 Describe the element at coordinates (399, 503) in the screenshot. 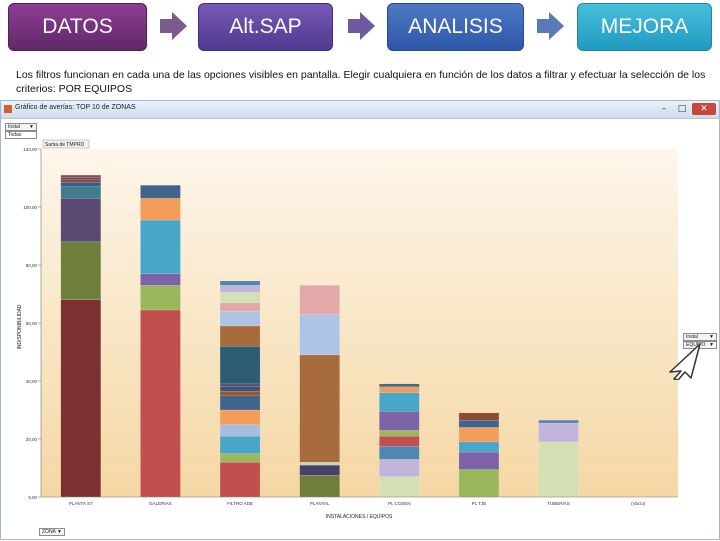

I see `x-tick-label: PL COSEN` at that location.